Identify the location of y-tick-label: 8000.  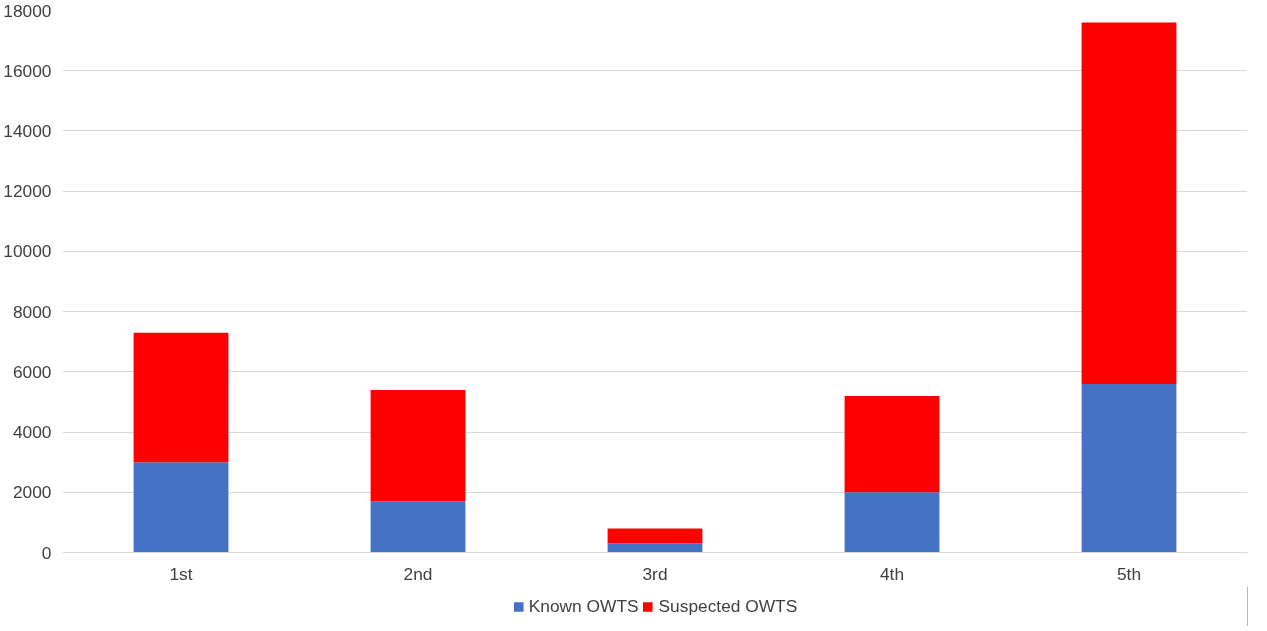
(32, 311).